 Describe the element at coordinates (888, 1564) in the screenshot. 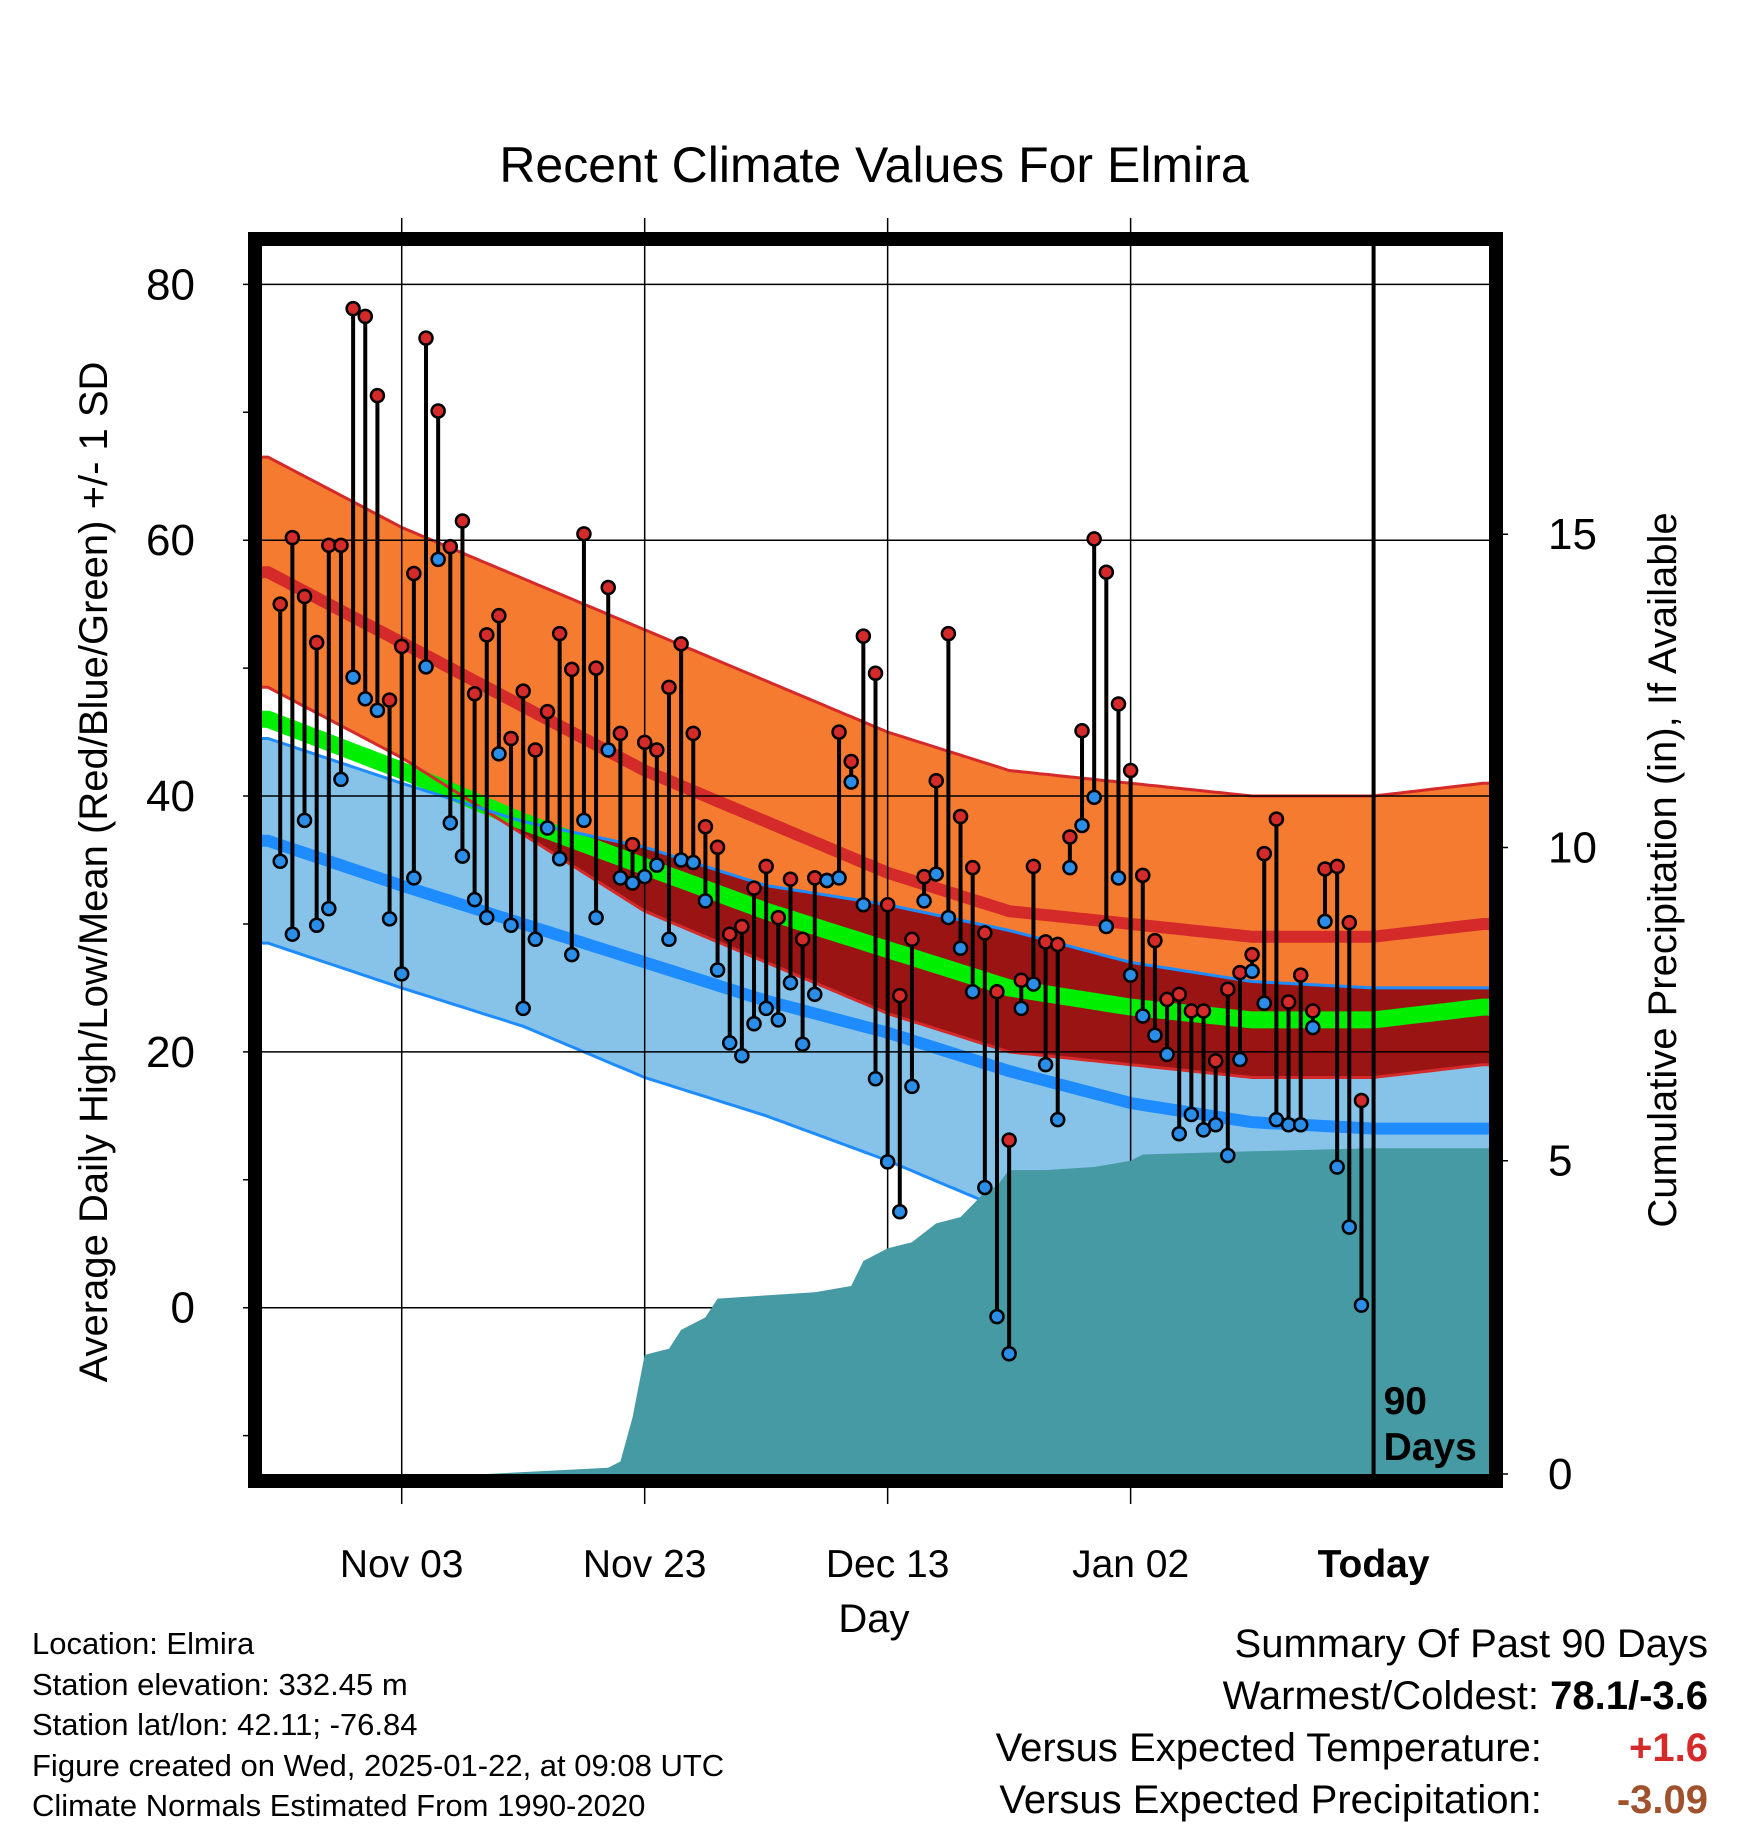

I see `x-tick-label: Dec 13` at that location.